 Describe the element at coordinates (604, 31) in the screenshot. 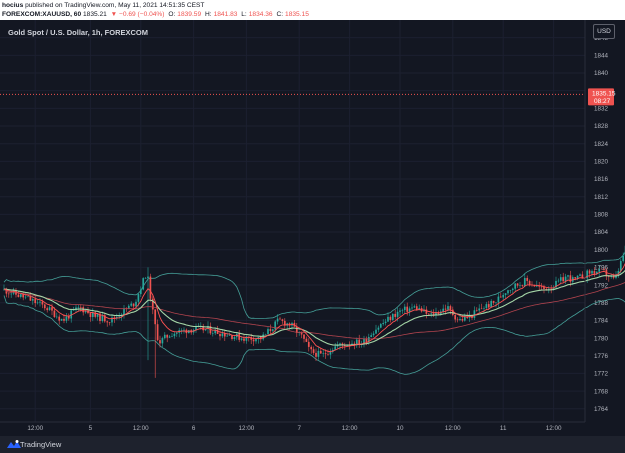

I see `currency-badge: USD` at that location.